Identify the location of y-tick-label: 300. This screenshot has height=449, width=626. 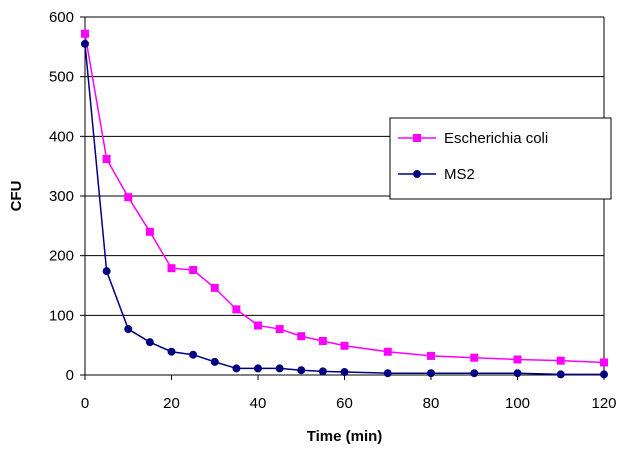
(61, 196).